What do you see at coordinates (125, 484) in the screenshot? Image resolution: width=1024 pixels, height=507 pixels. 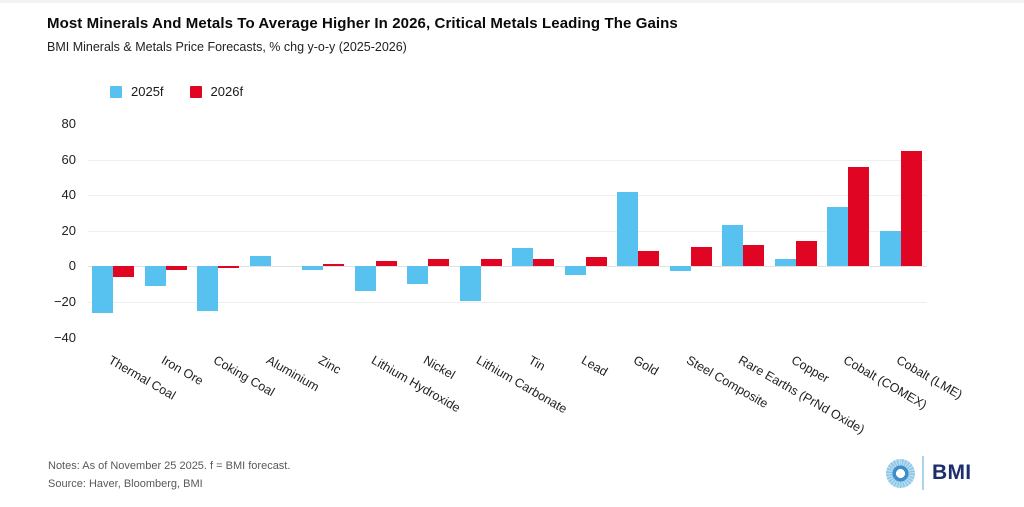 I see `source-text: Source: Haver, Bloomberg, BMI` at bounding box center [125, 484].